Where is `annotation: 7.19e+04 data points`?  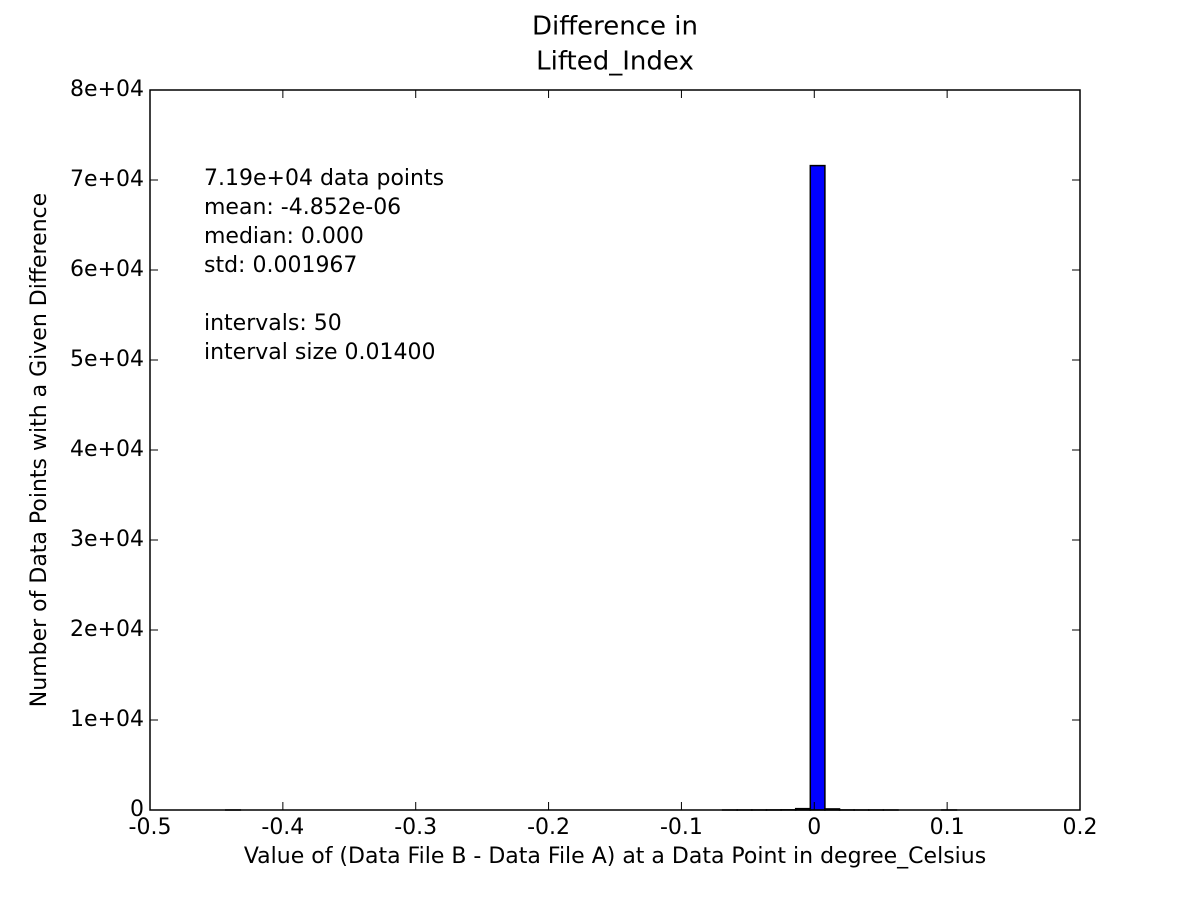 annotation: 7.19e+04 data points is located at coordinates (324, 178).